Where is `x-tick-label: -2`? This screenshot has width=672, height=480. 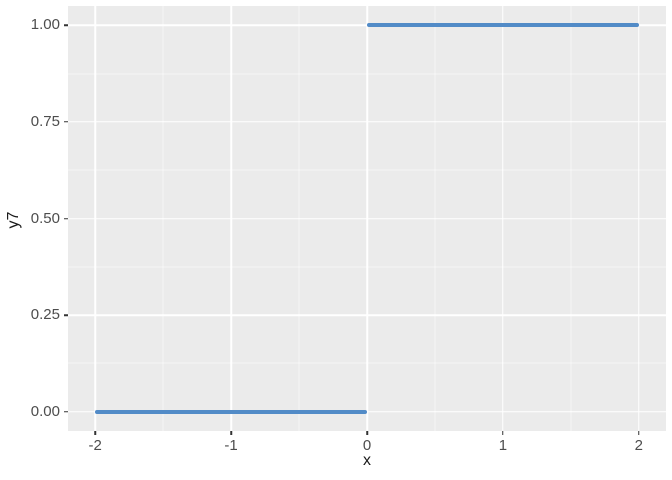
x-tick-label: -2 is located at coordinates (95, 445).